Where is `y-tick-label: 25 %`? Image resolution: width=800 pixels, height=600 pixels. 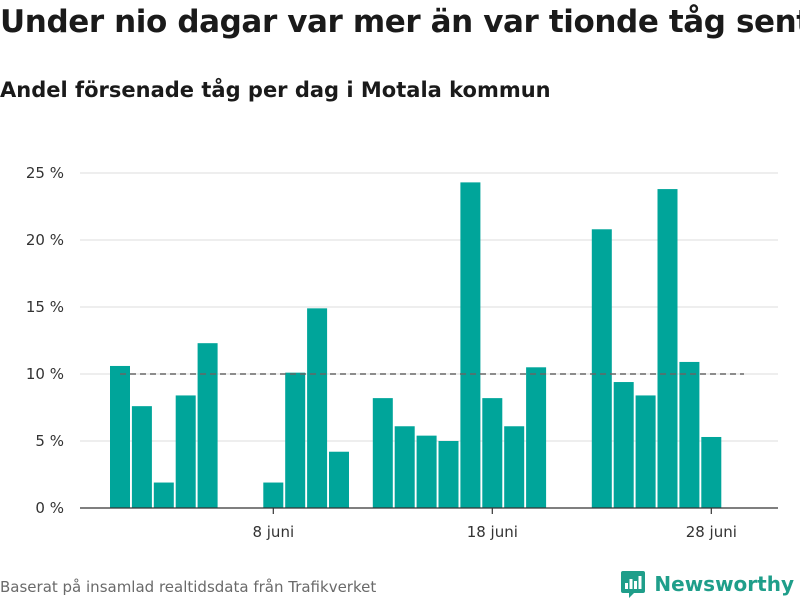
y-tick-label: 25 % is located at coordinates (45, 173).